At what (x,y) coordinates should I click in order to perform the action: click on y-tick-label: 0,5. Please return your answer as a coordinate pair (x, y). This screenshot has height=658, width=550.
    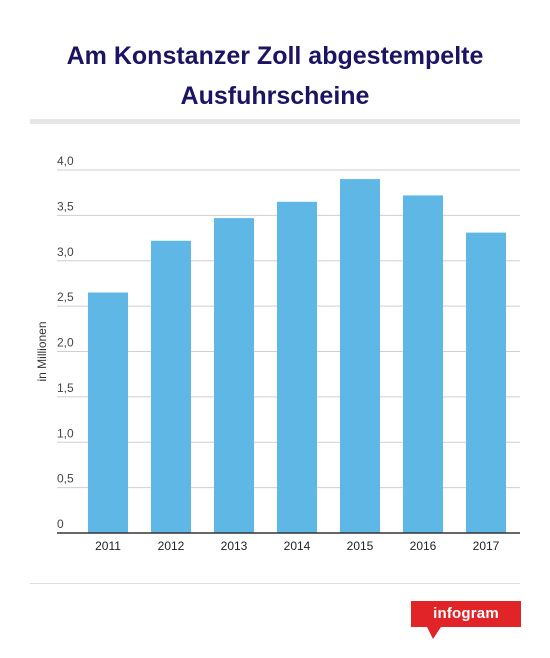
    Looking at the image, I should click on (65, 479).